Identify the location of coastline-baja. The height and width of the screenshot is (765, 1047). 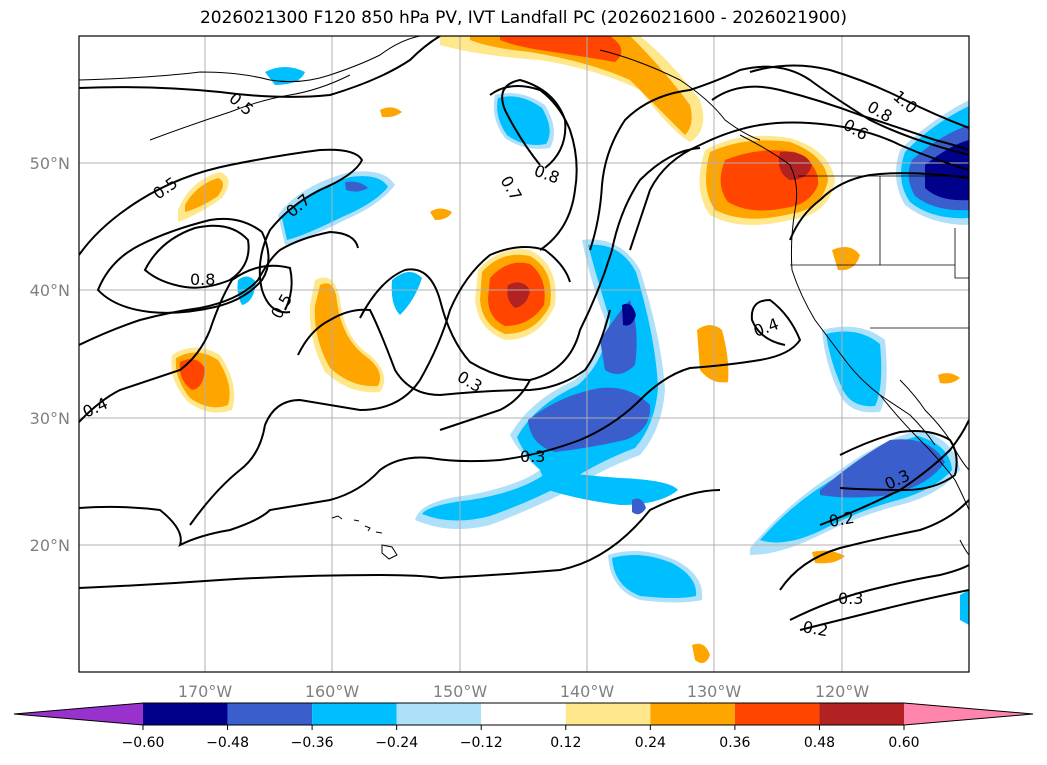
(907, 420).